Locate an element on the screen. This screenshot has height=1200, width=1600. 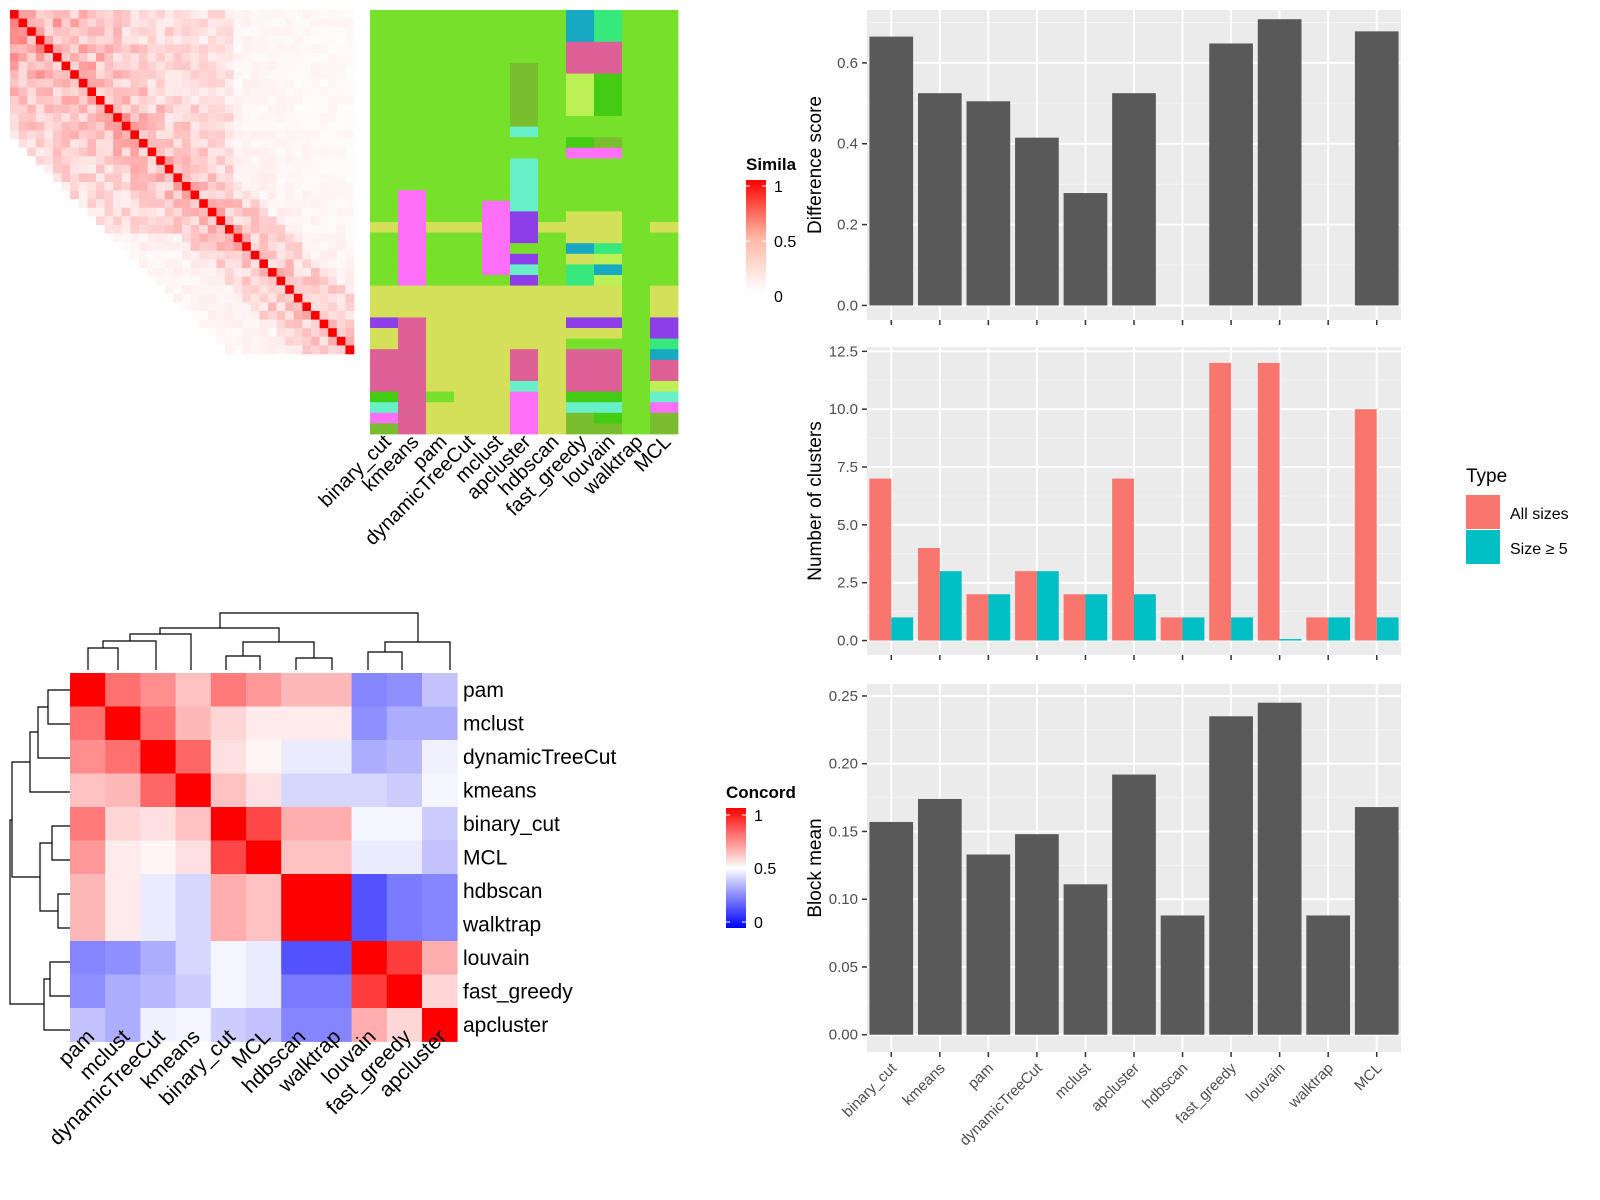
x-tick-label: dynamicTreeCut is located at coordinates (1001, 1104).